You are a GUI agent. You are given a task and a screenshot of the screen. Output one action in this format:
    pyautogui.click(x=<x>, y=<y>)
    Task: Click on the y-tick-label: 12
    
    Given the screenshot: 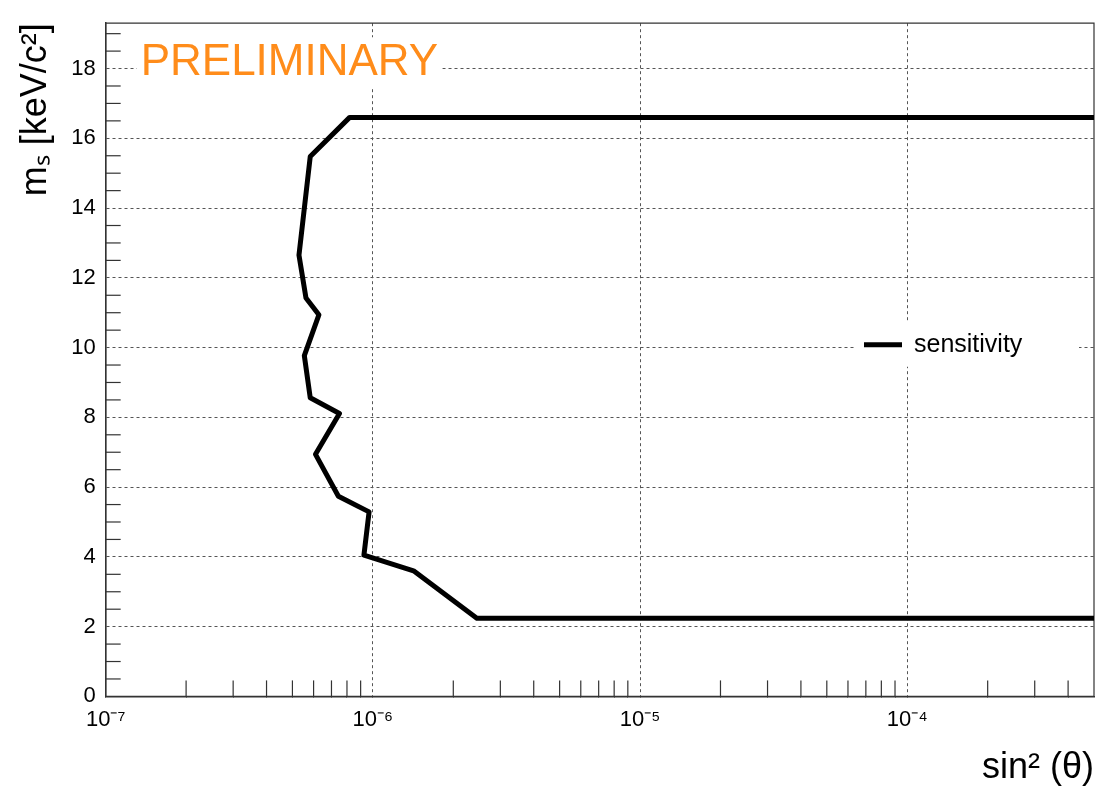 What is the action you would take?
    pyautogui.click(x=83, y=276)
    